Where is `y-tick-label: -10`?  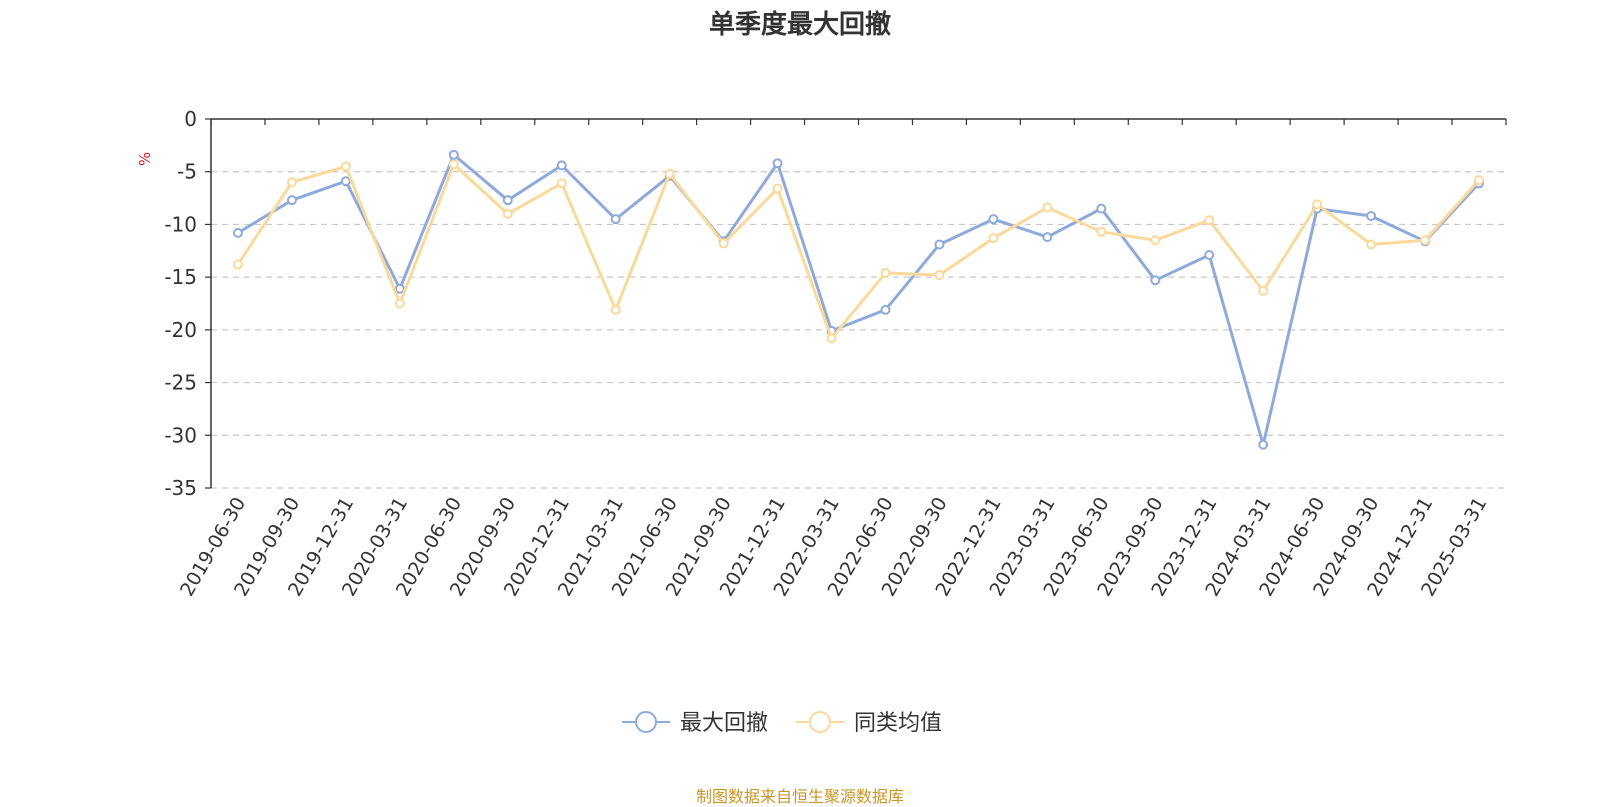
y-tick-label: -10 is located at coordinates (180, 224).